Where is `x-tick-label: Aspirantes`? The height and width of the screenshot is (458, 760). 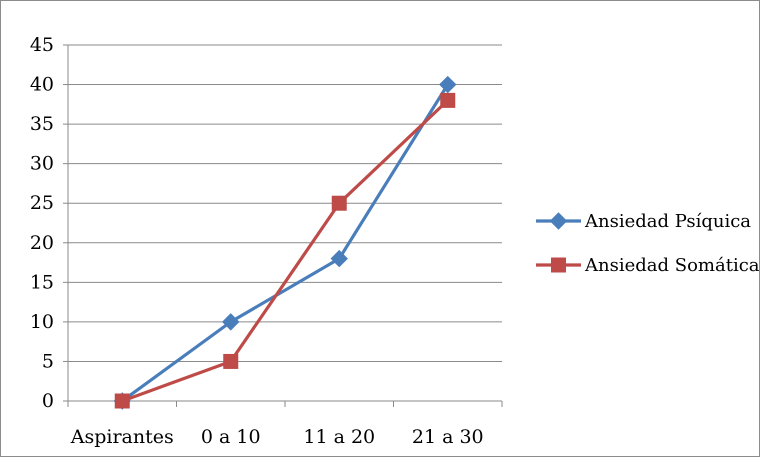
x-tick-label: Aspirantes is located at coordinates (122, 437).